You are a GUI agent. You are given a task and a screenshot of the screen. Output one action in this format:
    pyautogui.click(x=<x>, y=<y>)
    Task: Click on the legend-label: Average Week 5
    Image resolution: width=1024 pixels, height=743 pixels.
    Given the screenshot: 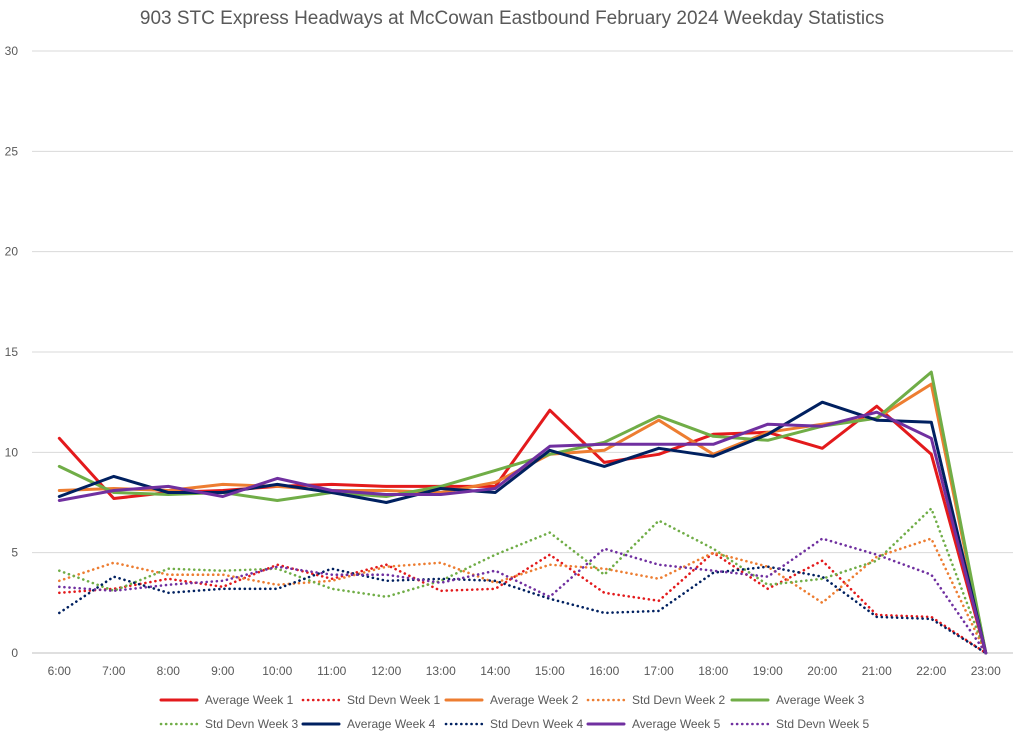 What is the action you would take?
    pyautogui.click(x=676, y=724)
    